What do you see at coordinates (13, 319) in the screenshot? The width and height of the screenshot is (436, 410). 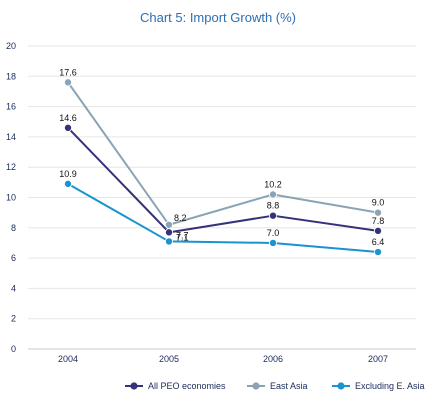 I see `y-tick-label: 2` at bounding box center [13, 319].